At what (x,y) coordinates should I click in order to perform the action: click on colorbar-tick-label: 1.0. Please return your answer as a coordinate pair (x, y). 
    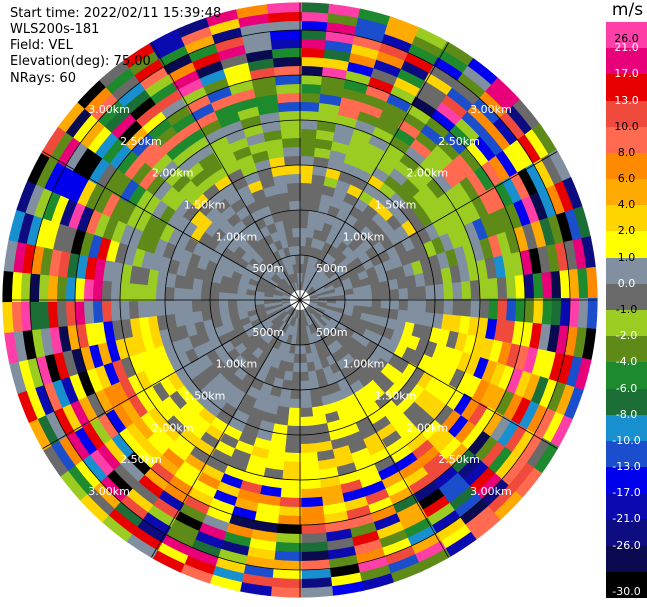
    Looking at the image, I should click on (626, 257).